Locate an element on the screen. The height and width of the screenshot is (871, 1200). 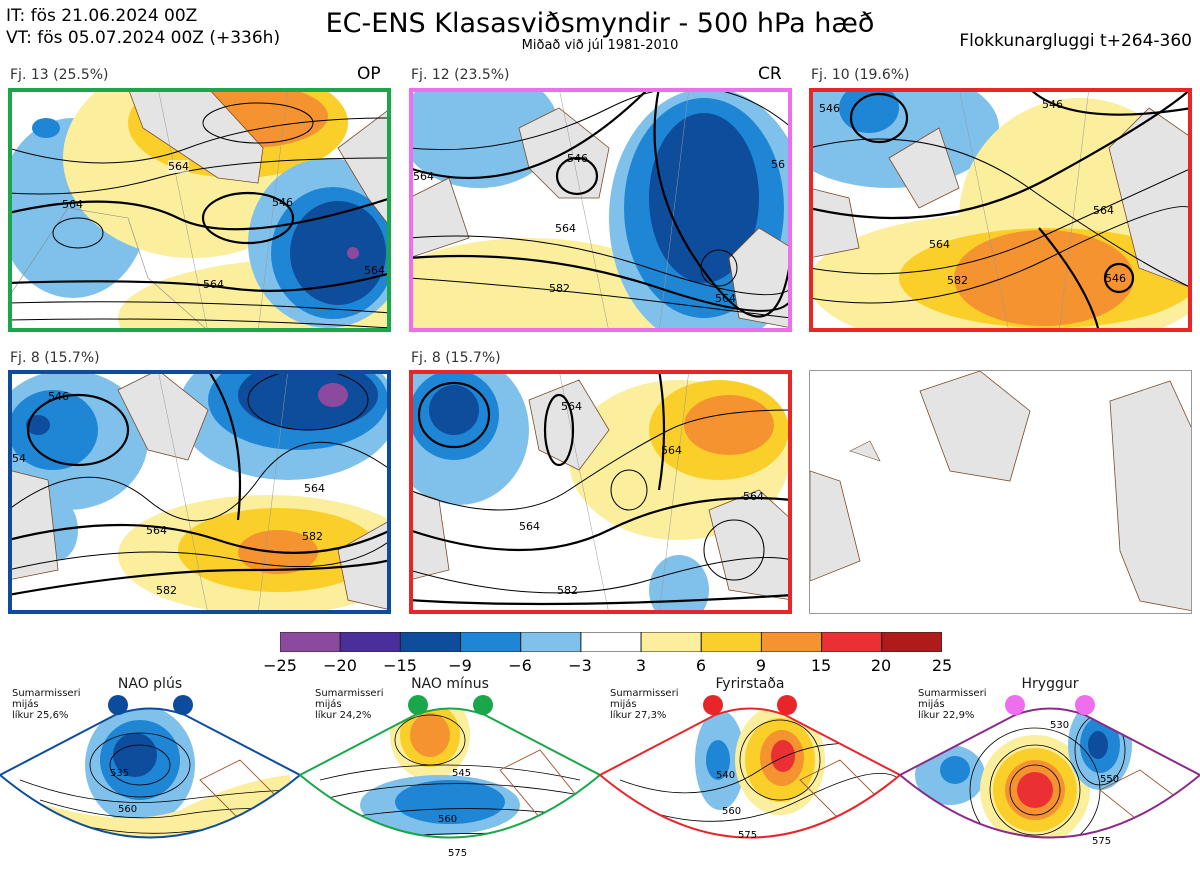
base-map is located at coordinates (1000, 492).